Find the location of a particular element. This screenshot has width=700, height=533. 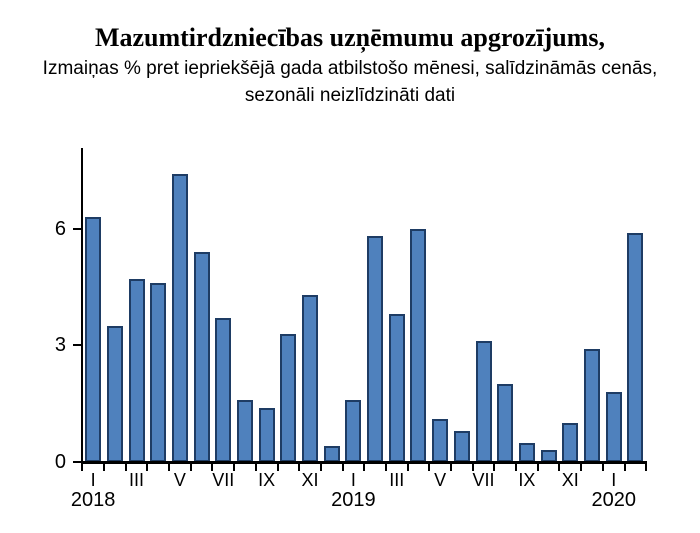

bar-2018-X is located at coordinates (288, 397).